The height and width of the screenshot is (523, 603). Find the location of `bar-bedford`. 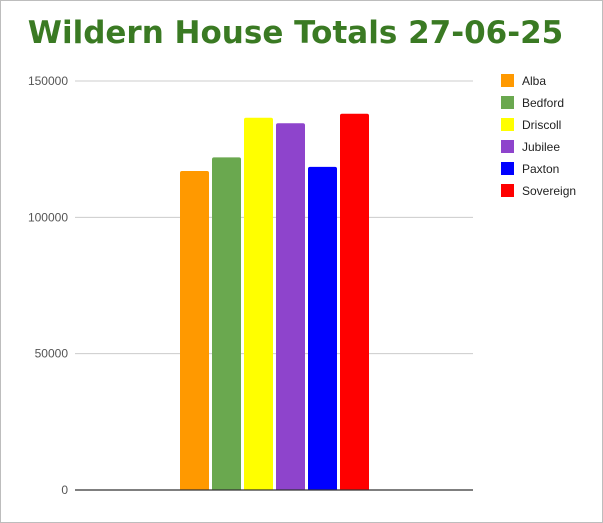

bar-bedford is located at coordinates (226, 323).